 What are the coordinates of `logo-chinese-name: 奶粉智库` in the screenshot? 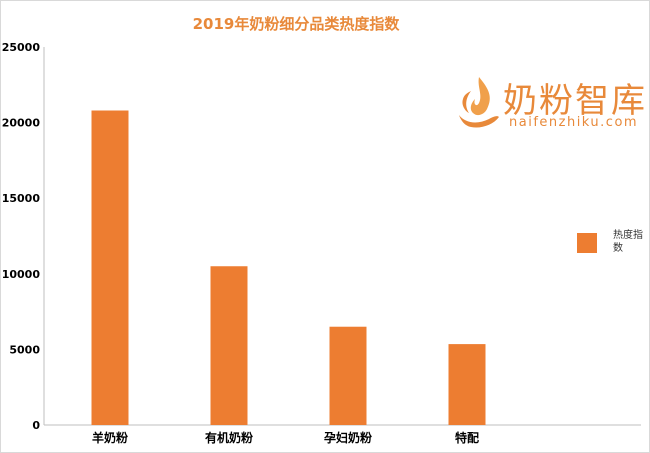 It's located at (575, 101).